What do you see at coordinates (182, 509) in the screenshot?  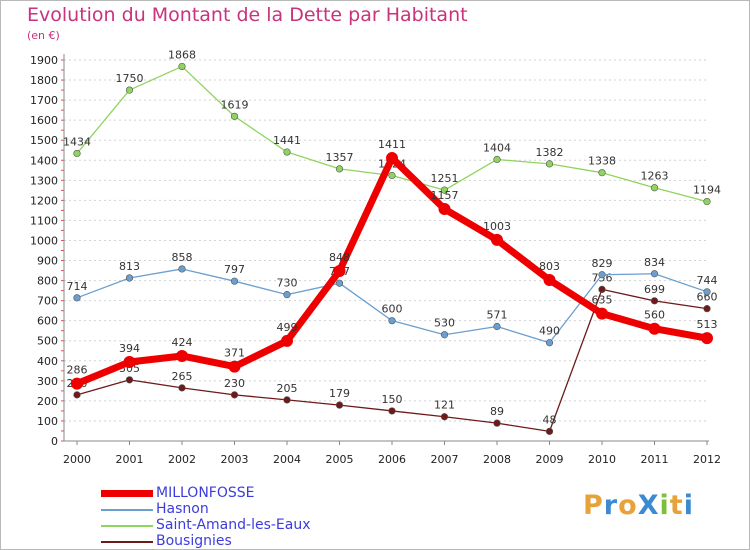 I see `legend-label-1: Hasnon` at bounding box center [182, 509].